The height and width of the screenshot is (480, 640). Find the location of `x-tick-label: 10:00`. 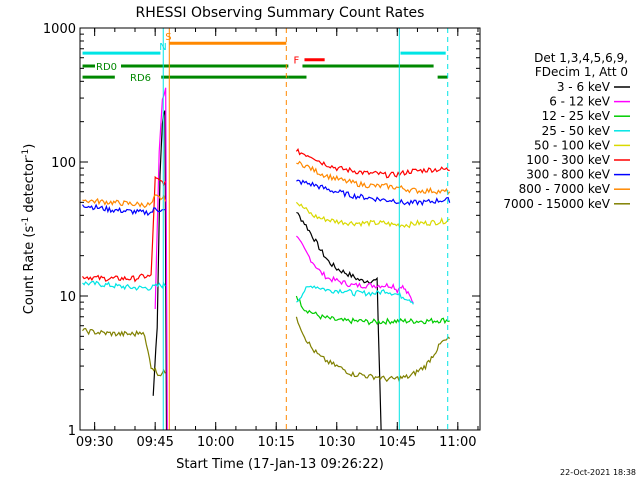

x-tick-label: 10:00 is located at coordinates (215, 442).